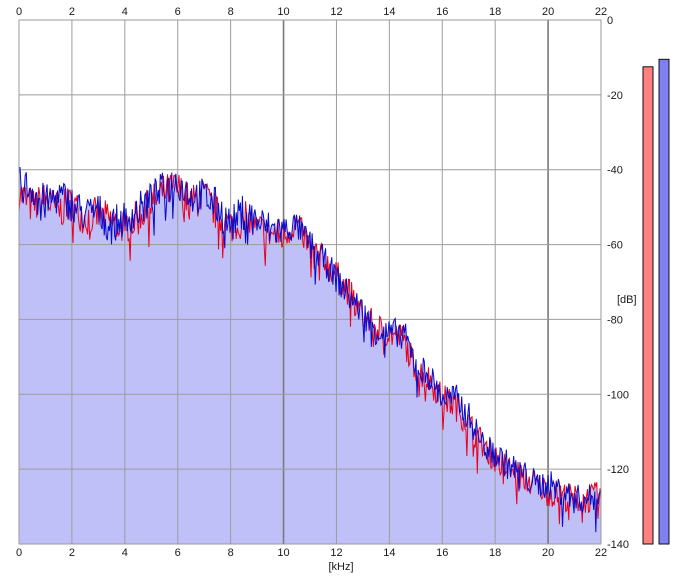 The image size is (683, 584). I want to click on x-tick-bottom-12: 12, so click(336, 553).